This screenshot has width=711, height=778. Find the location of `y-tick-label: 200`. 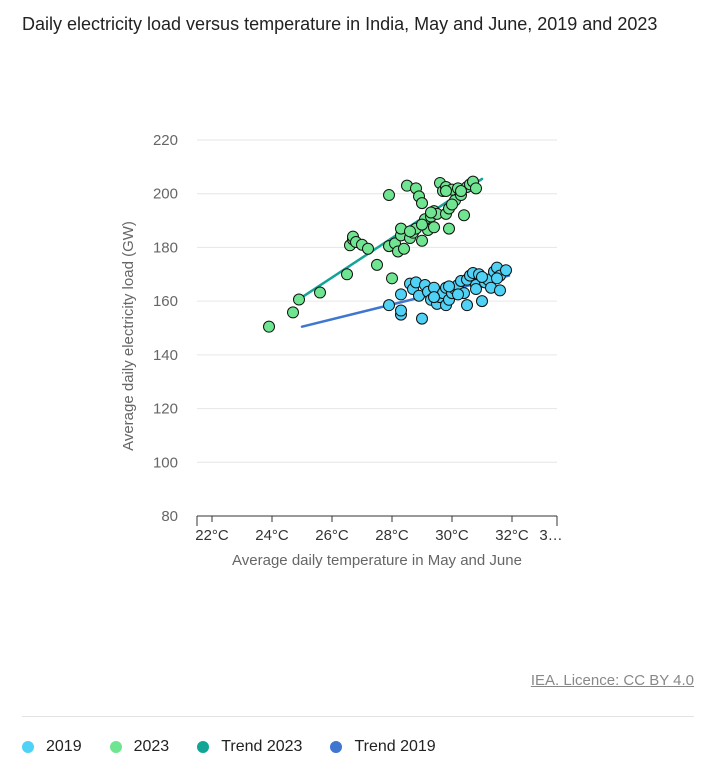

y-tick-label: 200 is located at coordinates (165, 194).